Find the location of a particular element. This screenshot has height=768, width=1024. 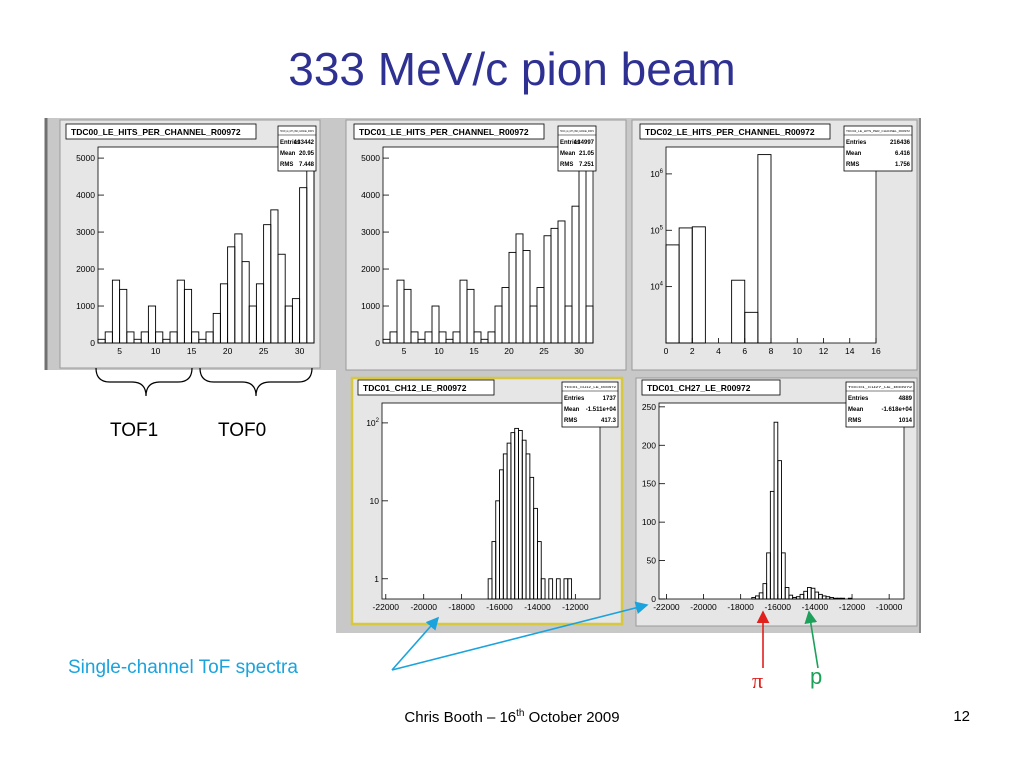

chart-3-title: TDC02_LE_HITS_PER_CHANNEL_R00972 is located at coordinates (730, 132).